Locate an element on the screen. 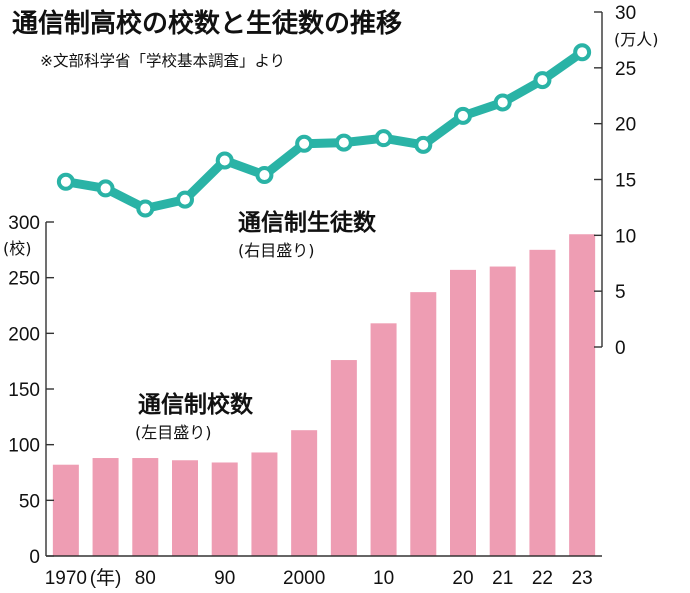  right-tick-label: 5 is located at coordinates (620, 292).